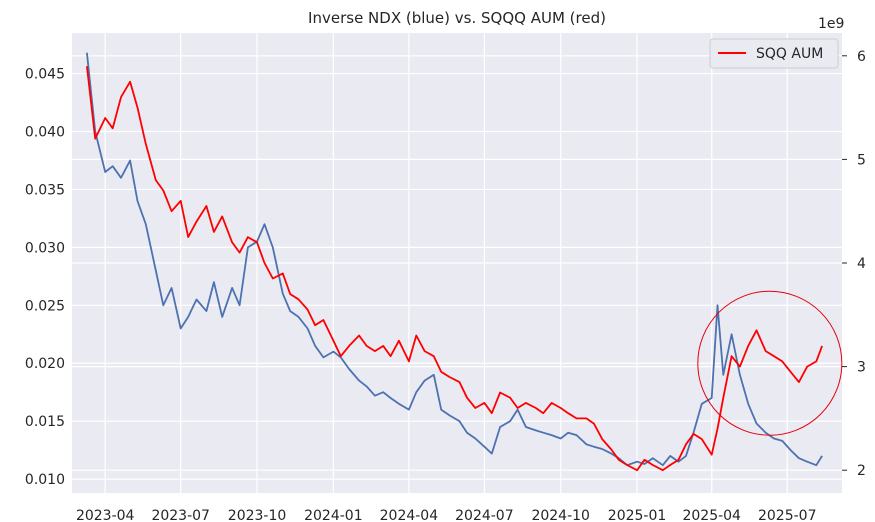 Image resolution: width=875 pixels, height=522 pixels. Describe the element at coordinates (854, 264) in the screenshot. I see `y-axis-right-ticks: 2 3 4 5 6` at that location.